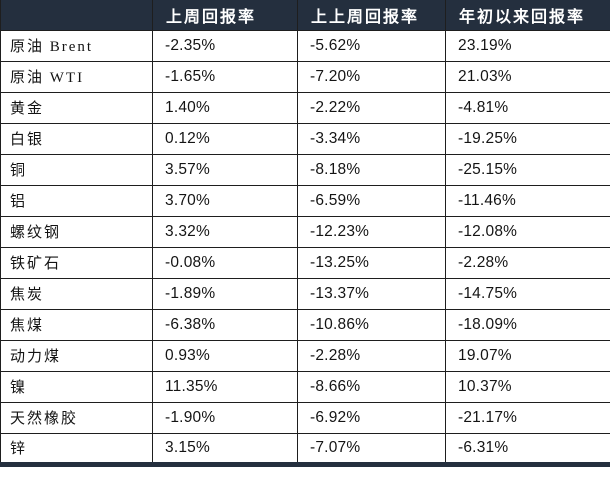 This screenshot has height=486, width=610. Describe the element at coordinates (527, 45) in the screenshot. I see `value-cell: 23.19%` at that location.